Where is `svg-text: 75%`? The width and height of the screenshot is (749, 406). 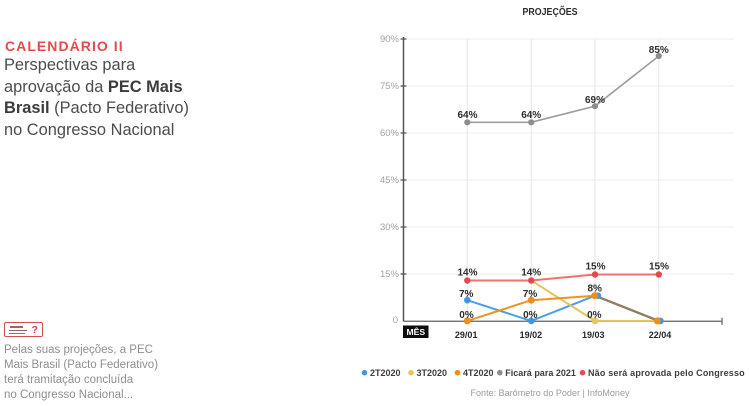 svg-text: 75% is located at coordinates (390, 86).